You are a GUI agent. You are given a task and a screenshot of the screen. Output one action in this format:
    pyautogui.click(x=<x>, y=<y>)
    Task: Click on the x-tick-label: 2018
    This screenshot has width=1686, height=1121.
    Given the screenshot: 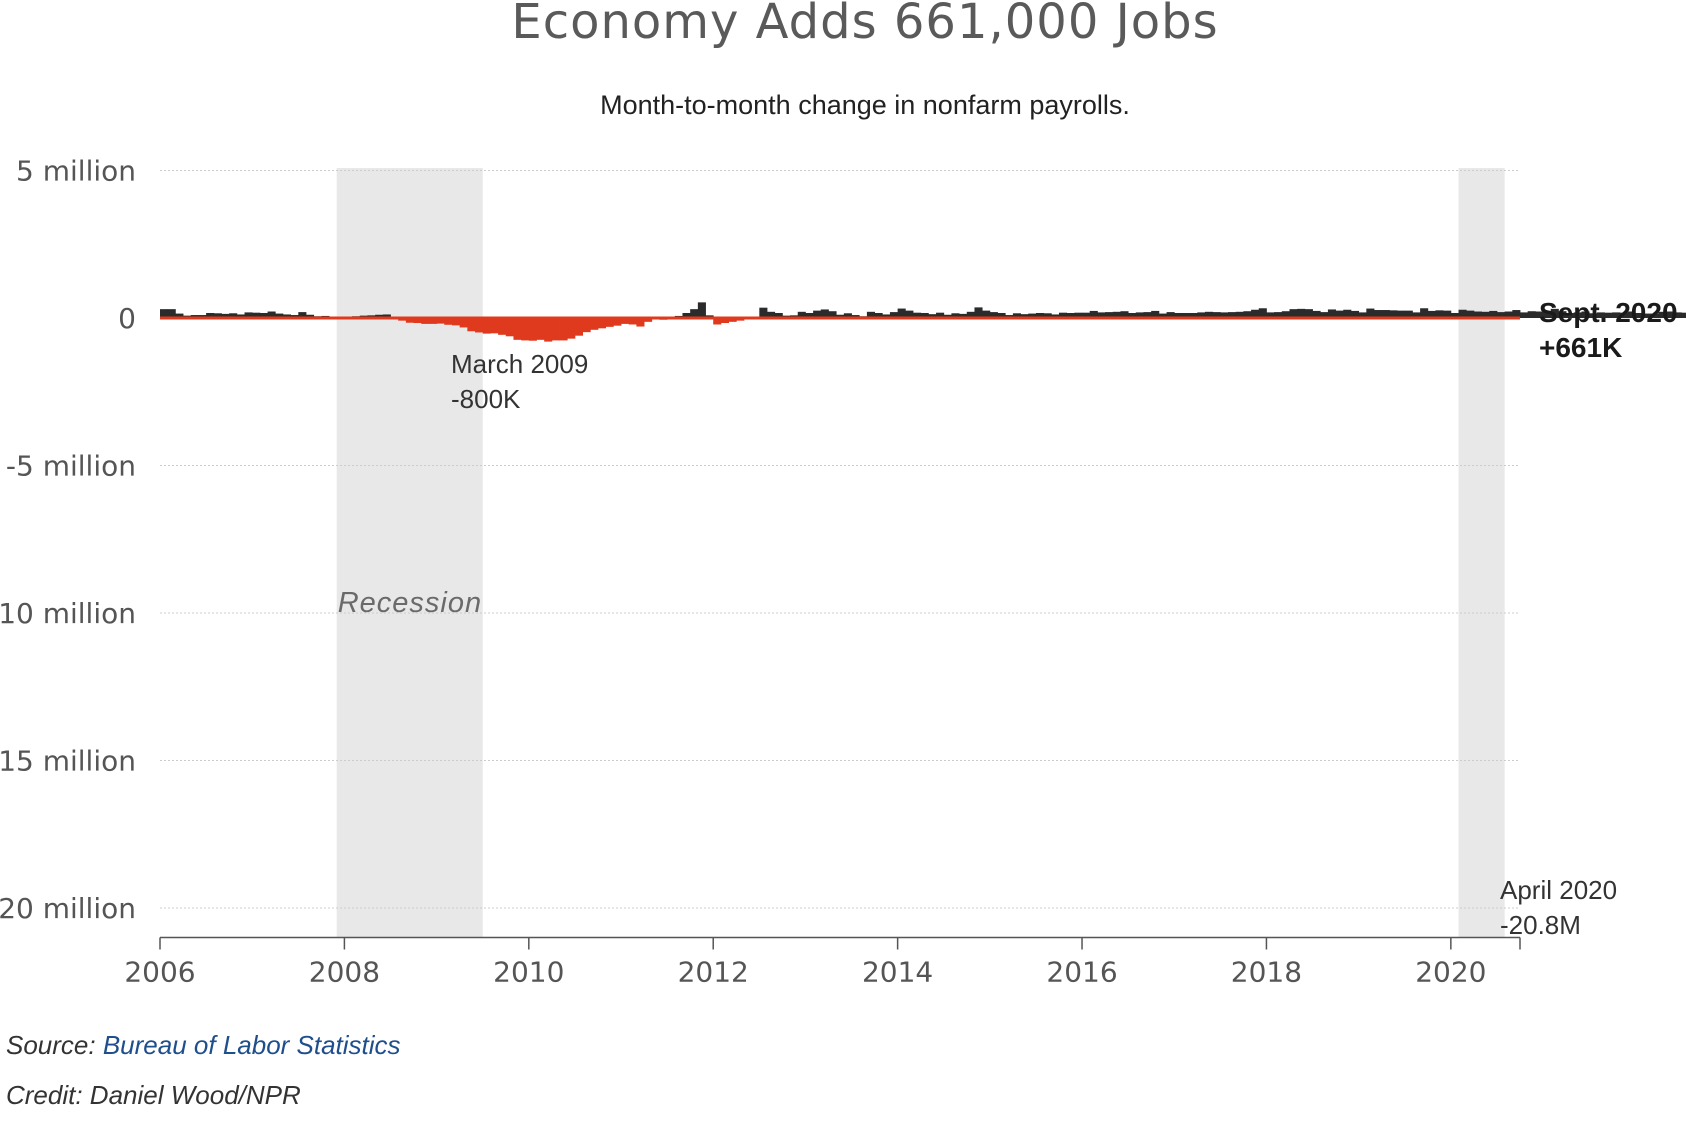 What is the action you would take?
    pyautogui.click(x=1266, y=972)
    